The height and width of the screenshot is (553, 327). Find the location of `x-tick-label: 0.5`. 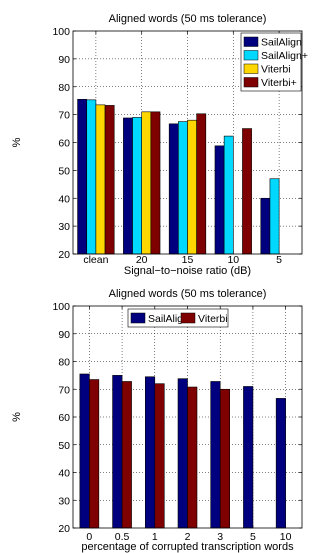

x-tick-label: 0.5 is located at coordinates (122, 537).